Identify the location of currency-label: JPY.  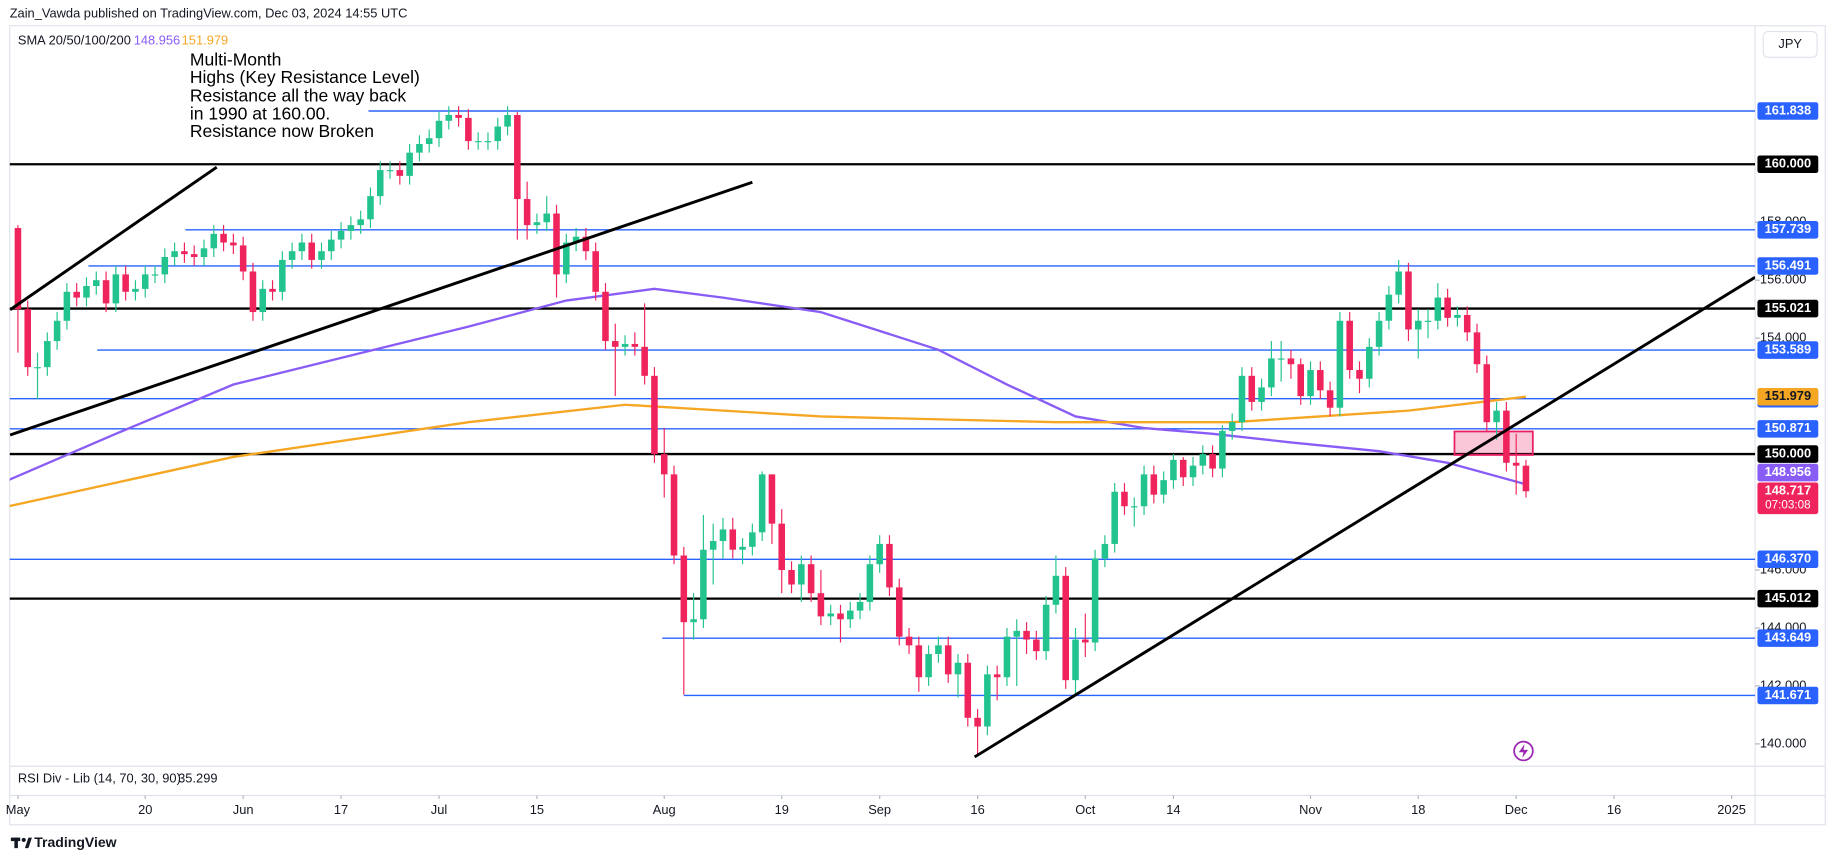
(1790, 43).